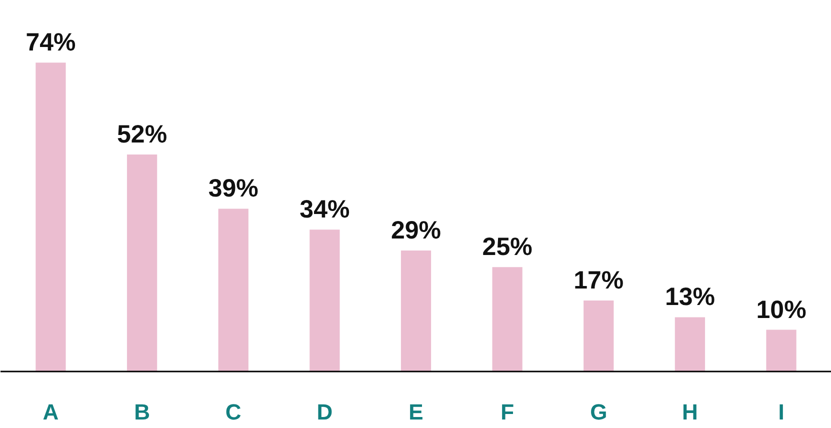 This screenshot has width=831, height=428. Describe the element at coordinates (507, 247) in the screenshot. I see `data-label: 25%` at that location.